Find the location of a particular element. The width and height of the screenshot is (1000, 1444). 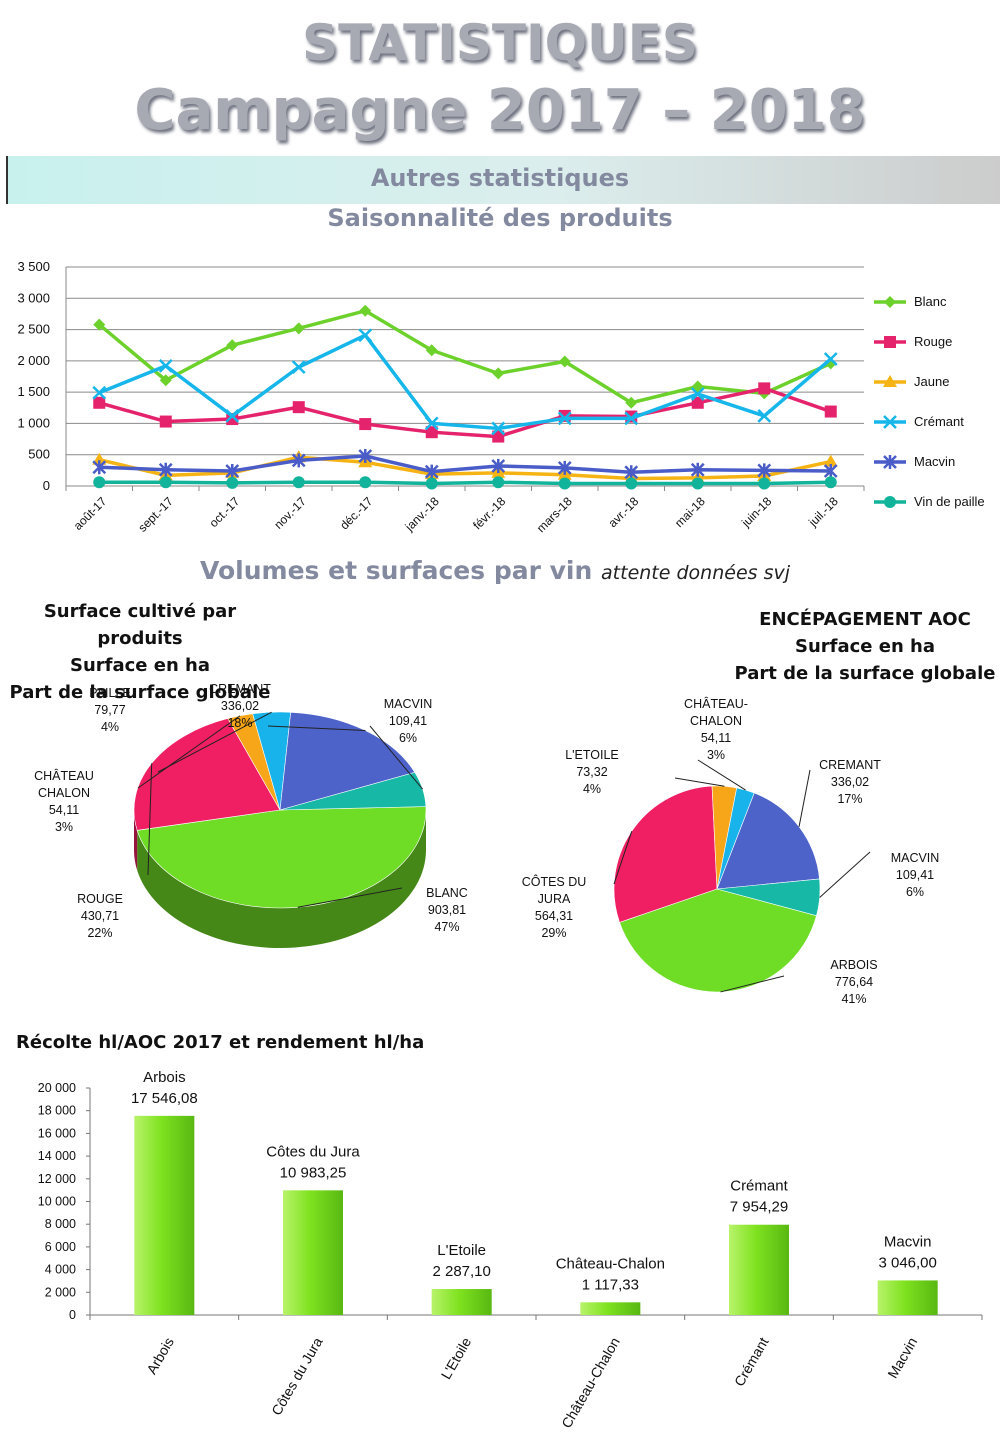

pie2-label: L'ETOILE is located at coordinates (592, 755).